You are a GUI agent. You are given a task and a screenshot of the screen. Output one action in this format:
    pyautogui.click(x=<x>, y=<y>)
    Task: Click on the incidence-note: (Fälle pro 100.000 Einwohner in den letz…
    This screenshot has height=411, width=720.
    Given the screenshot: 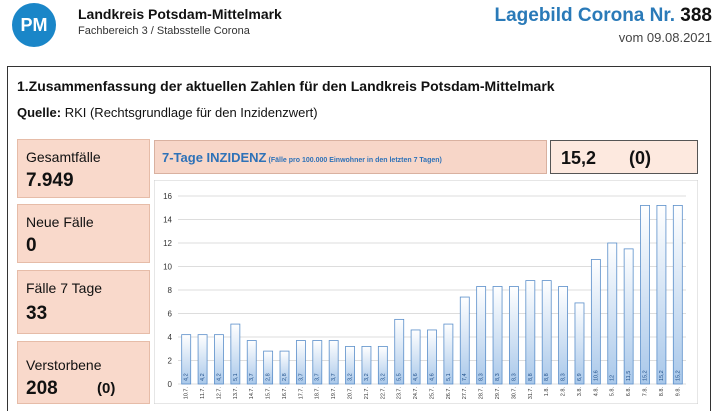 What is the action you would take?
    pyautogui.click(x=355, y=160)
    